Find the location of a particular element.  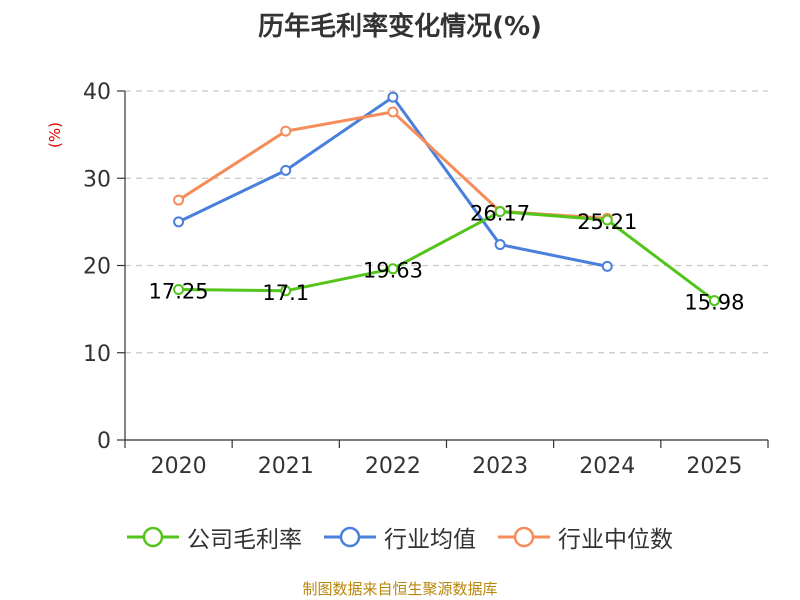

data-label: 15.98 is located at coordinates (714, 303).